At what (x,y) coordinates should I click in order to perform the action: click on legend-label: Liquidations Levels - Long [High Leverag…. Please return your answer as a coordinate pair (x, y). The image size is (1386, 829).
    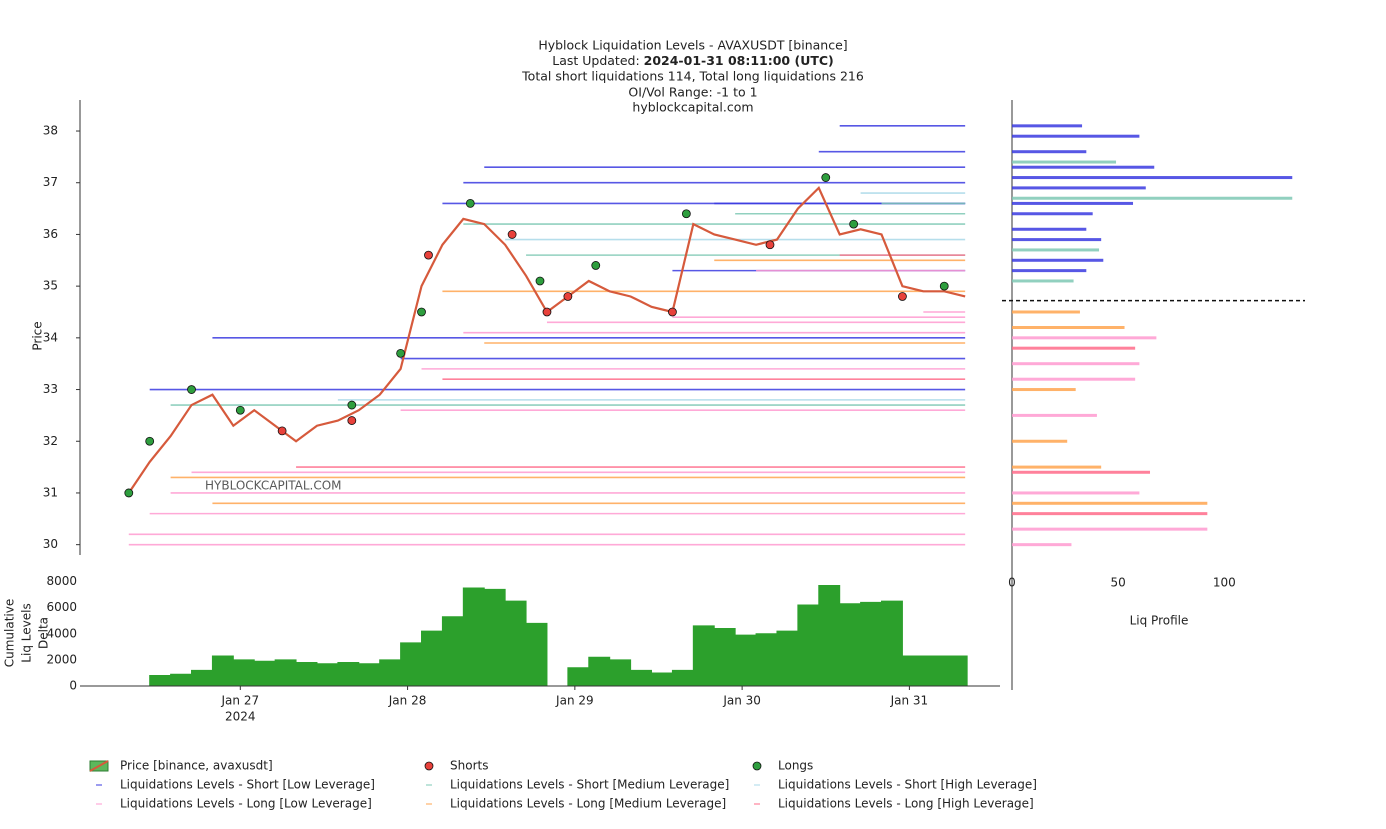
    Looking at the image, I should click on (906, 804).